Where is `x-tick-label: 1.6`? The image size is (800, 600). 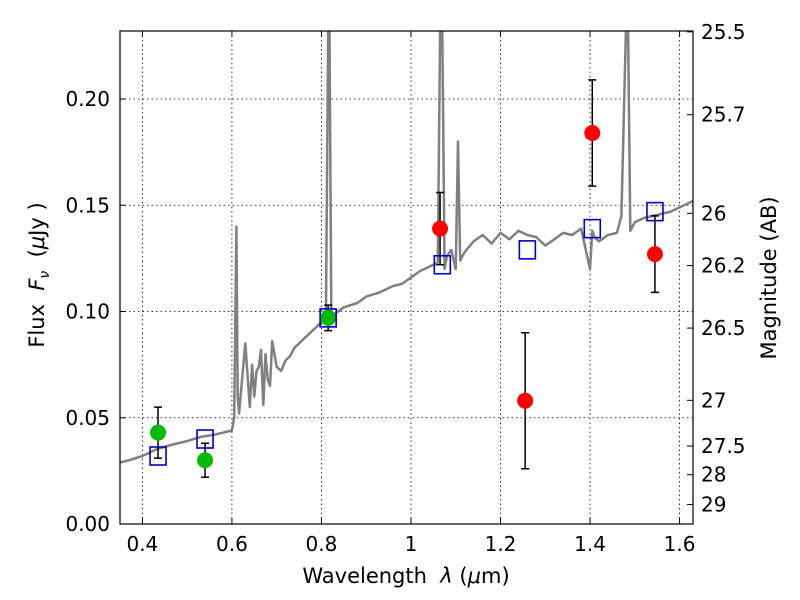 x-tick-label: 1.6 is located at coordinates (680, 544).